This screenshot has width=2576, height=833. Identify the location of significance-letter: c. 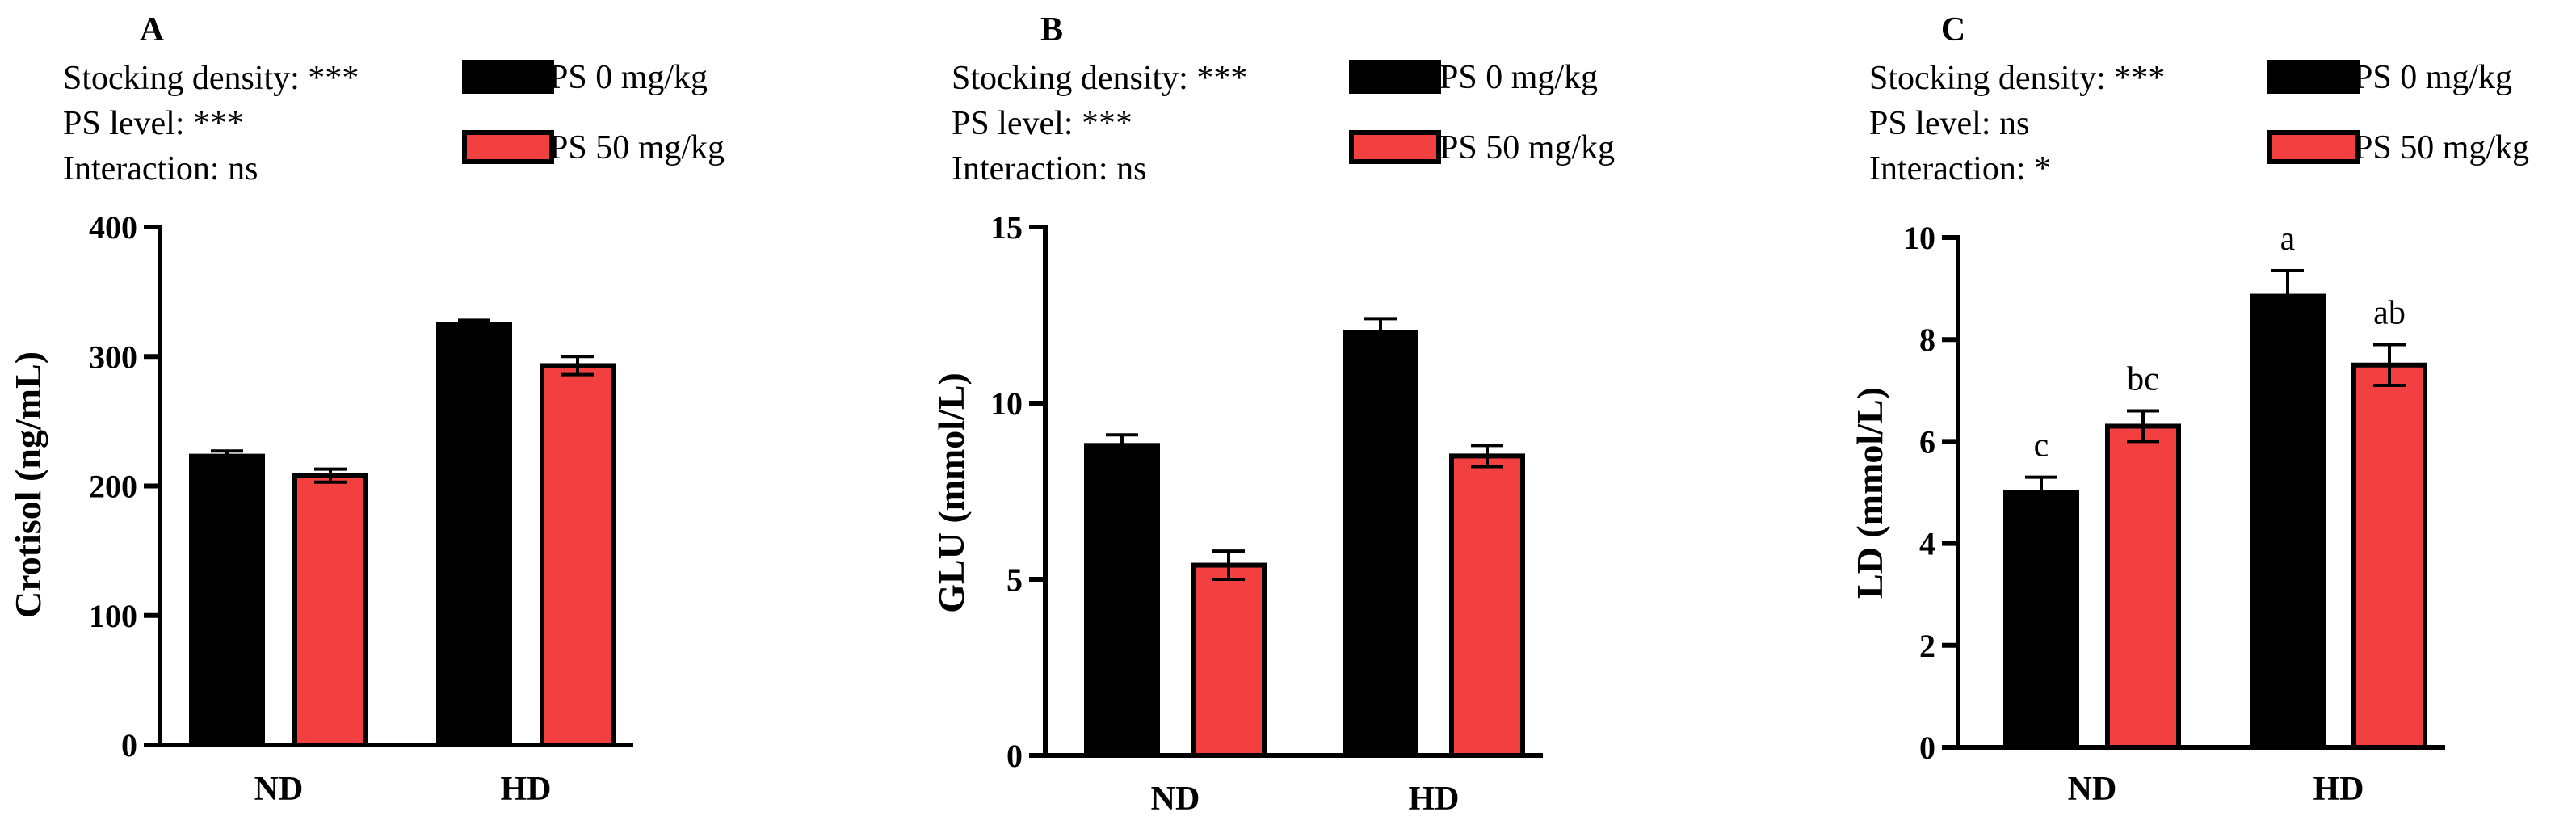
(2042, 446).